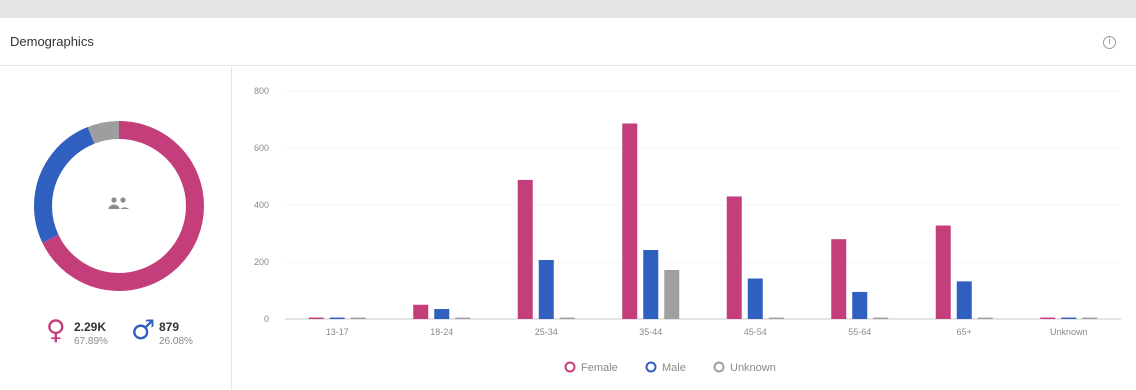 The height and width of the screenshot is (390, 1136). What do you see at coordinates (169, 327) in the screenshot?
I see `male-count: 879` at bounding box center [169, 327].